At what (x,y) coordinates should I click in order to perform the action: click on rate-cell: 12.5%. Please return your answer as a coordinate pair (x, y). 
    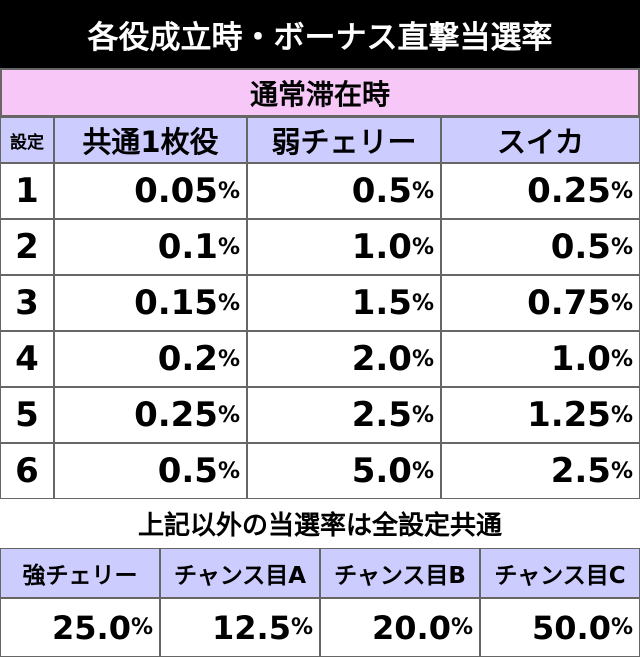
    Looking at the image, I should click on (240, 627).